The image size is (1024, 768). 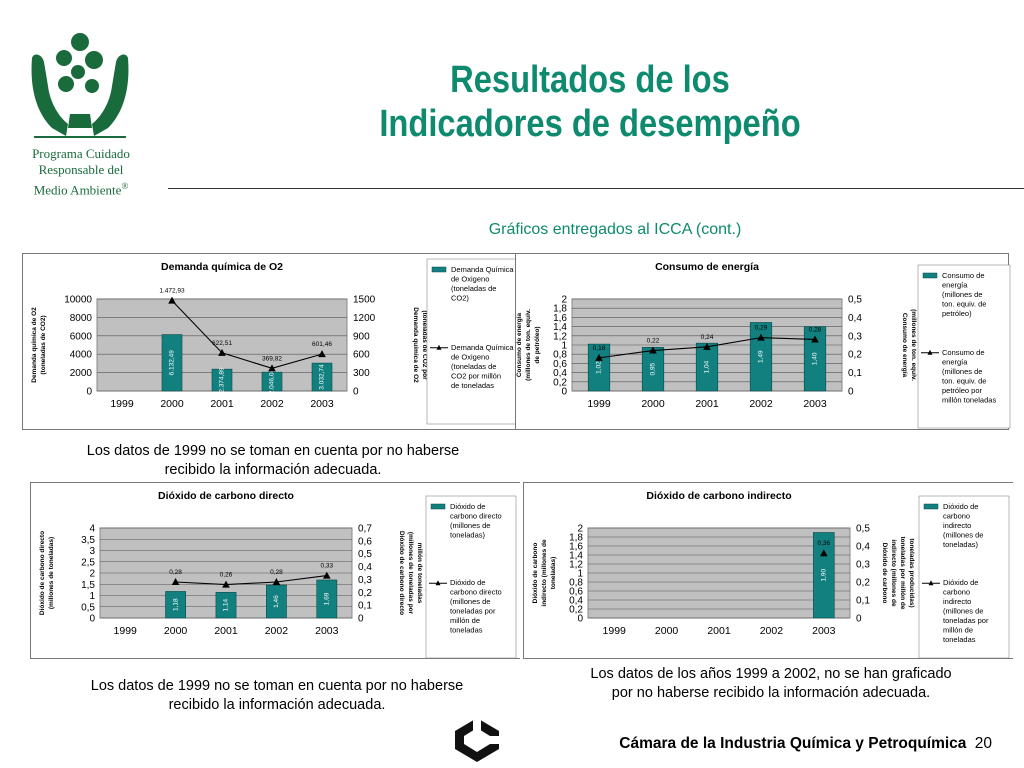 I want to click on line-value-label: 0,28, so click(x=276, y=572).